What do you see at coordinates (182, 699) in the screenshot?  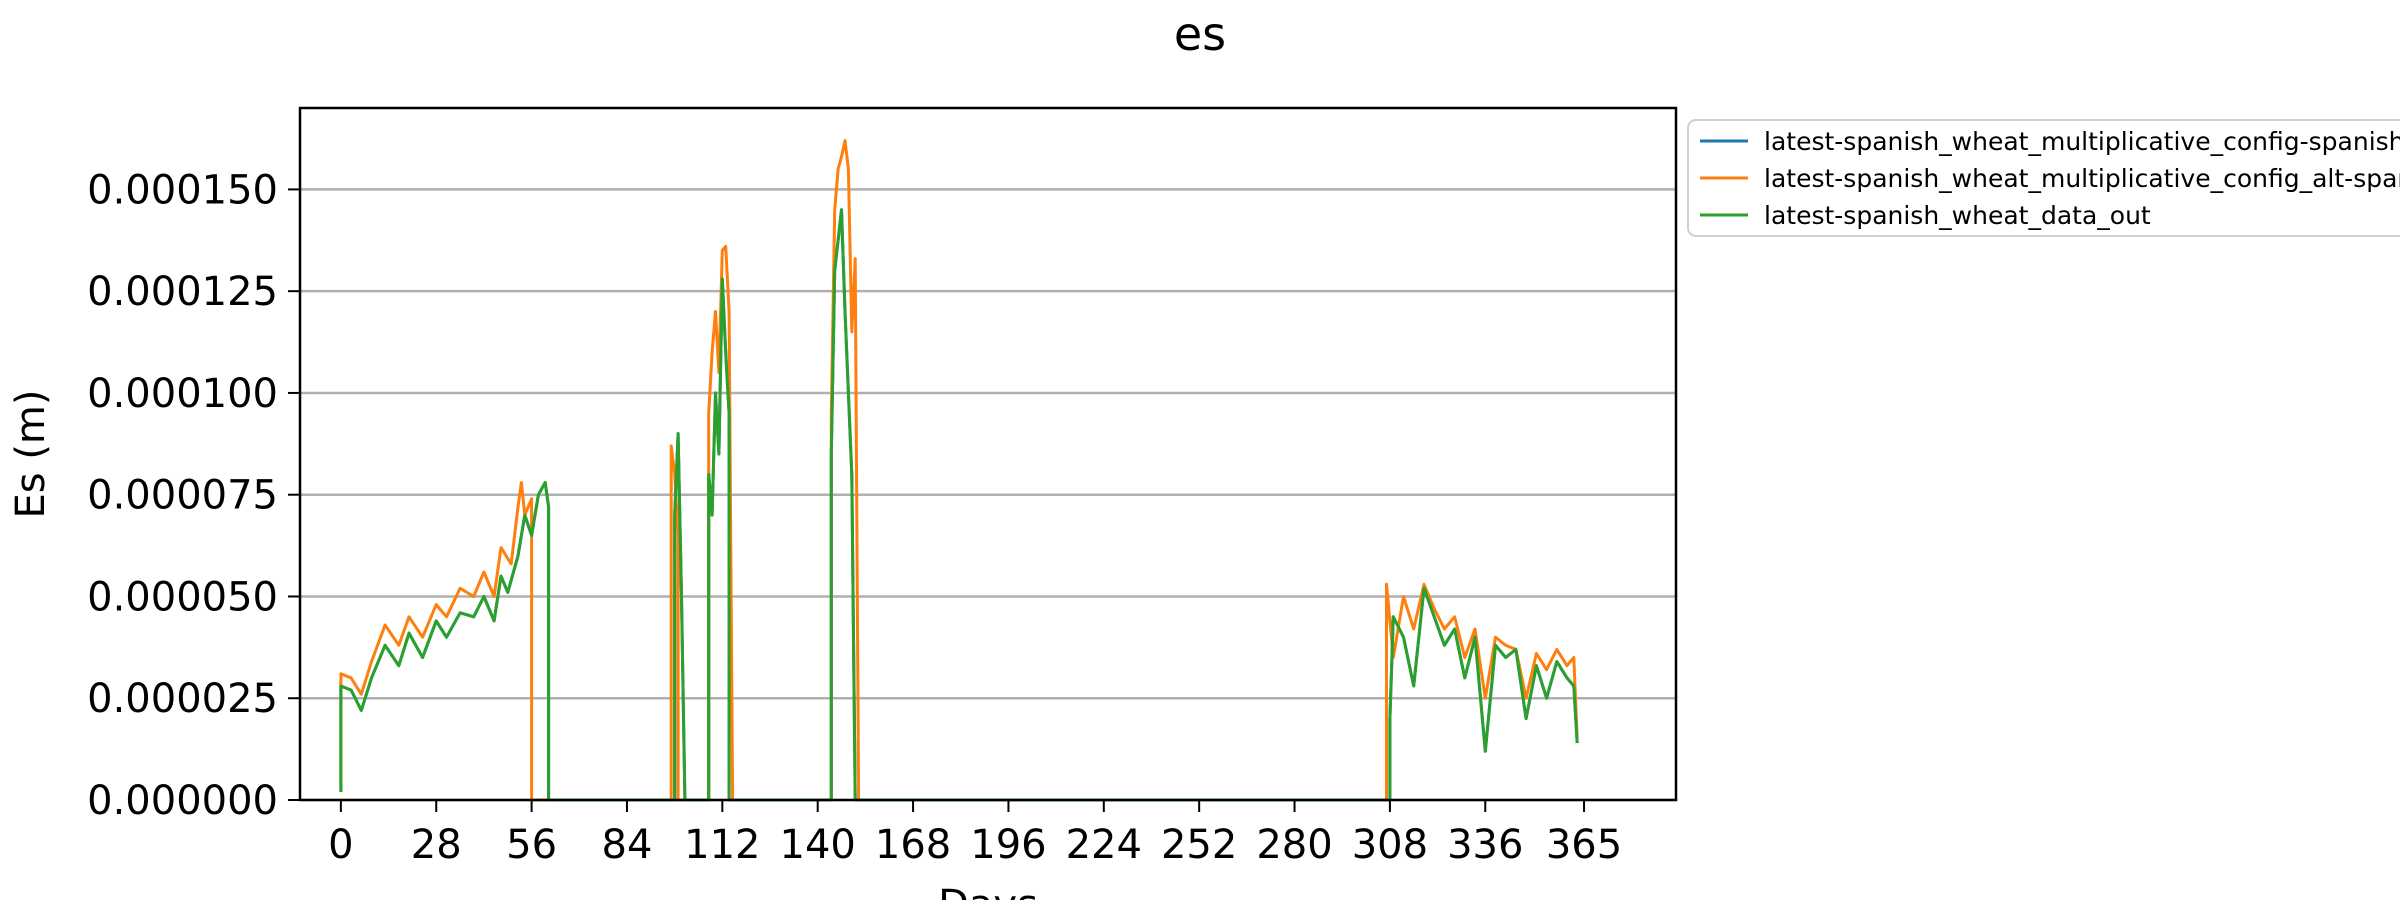 I see `y-tick-label: 0.000025` at bounding box center [182, 699].